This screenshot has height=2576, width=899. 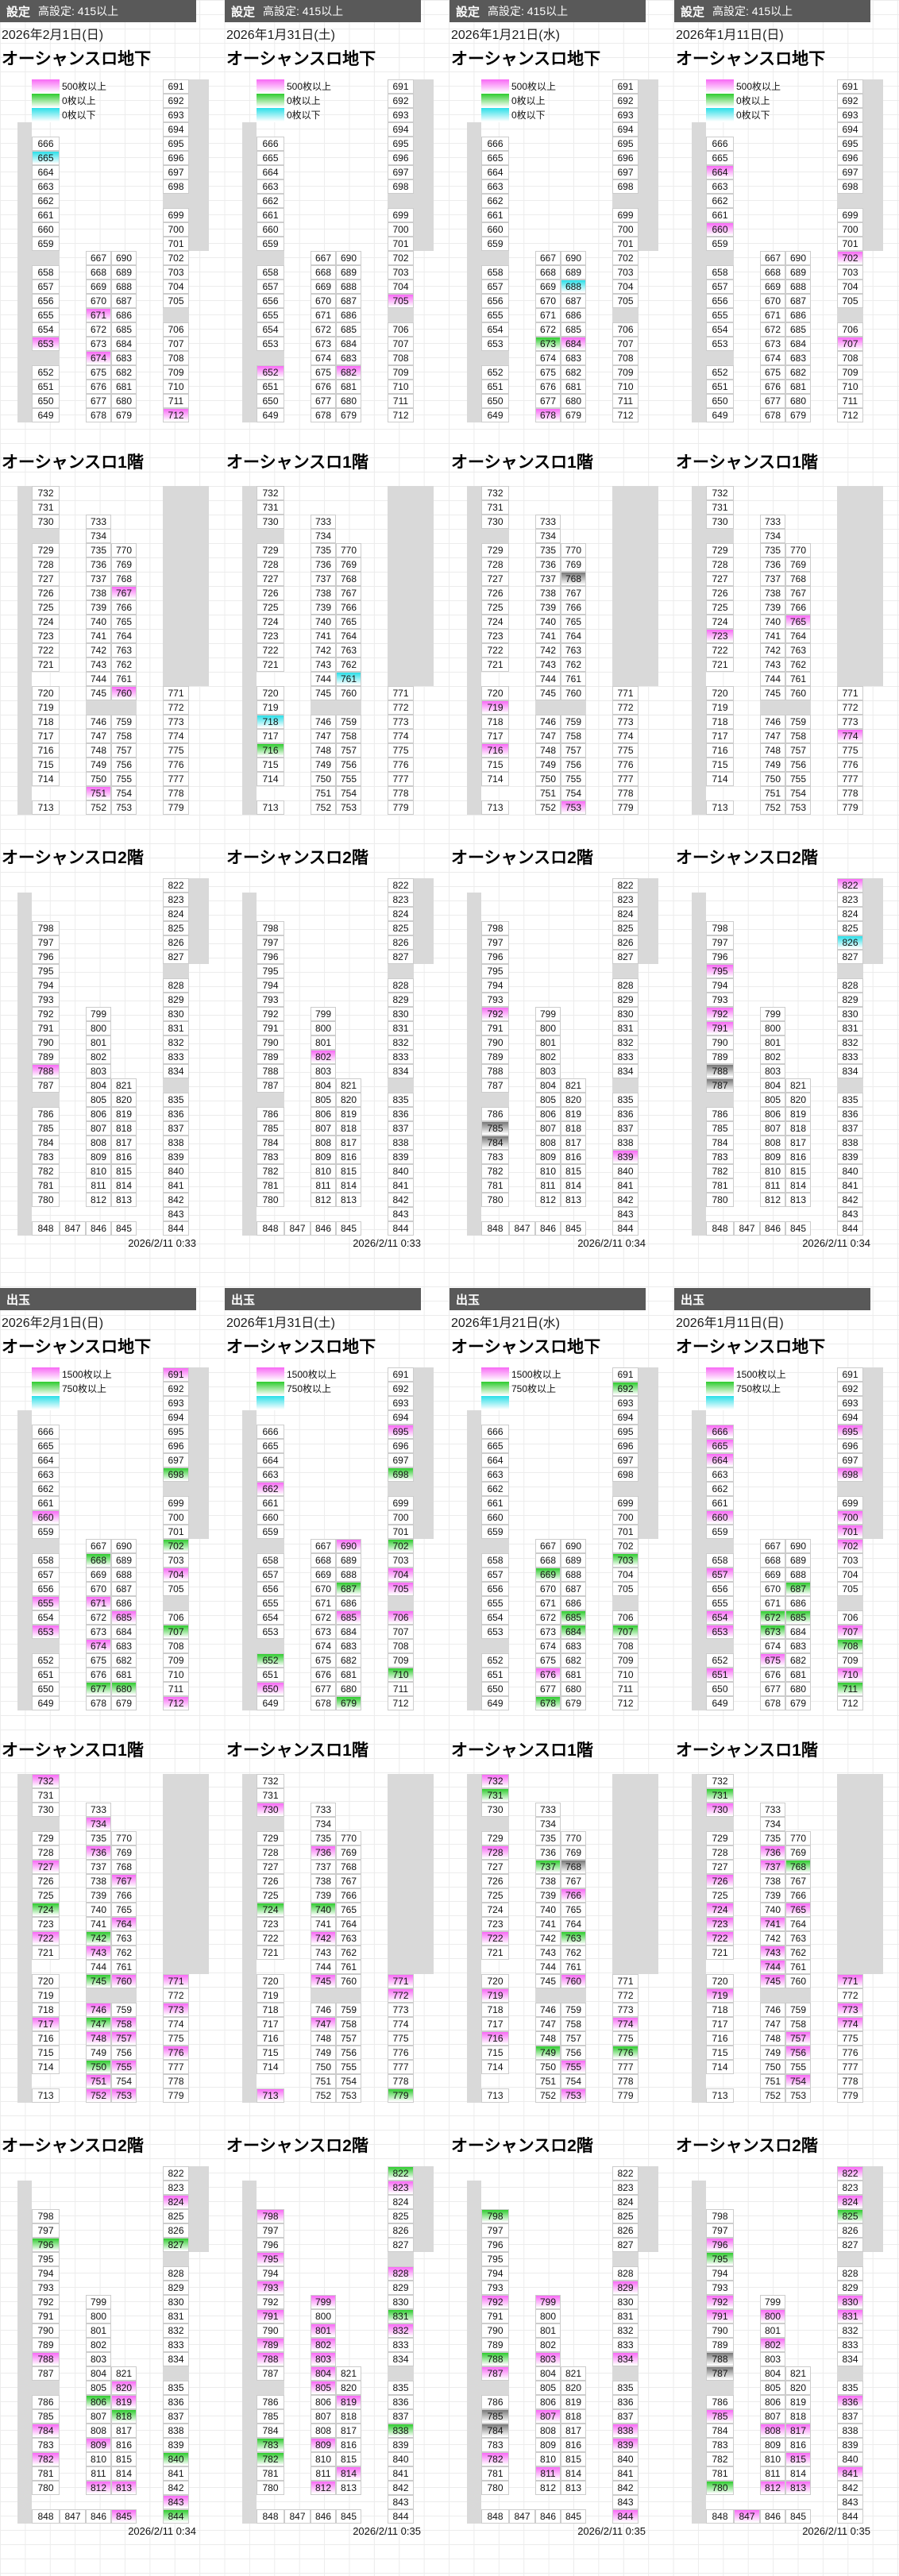 What do you see at coordinates (46, 2273) in the screenshot?
I see `machine-cell: 794` at bounding box center [46, 2273].